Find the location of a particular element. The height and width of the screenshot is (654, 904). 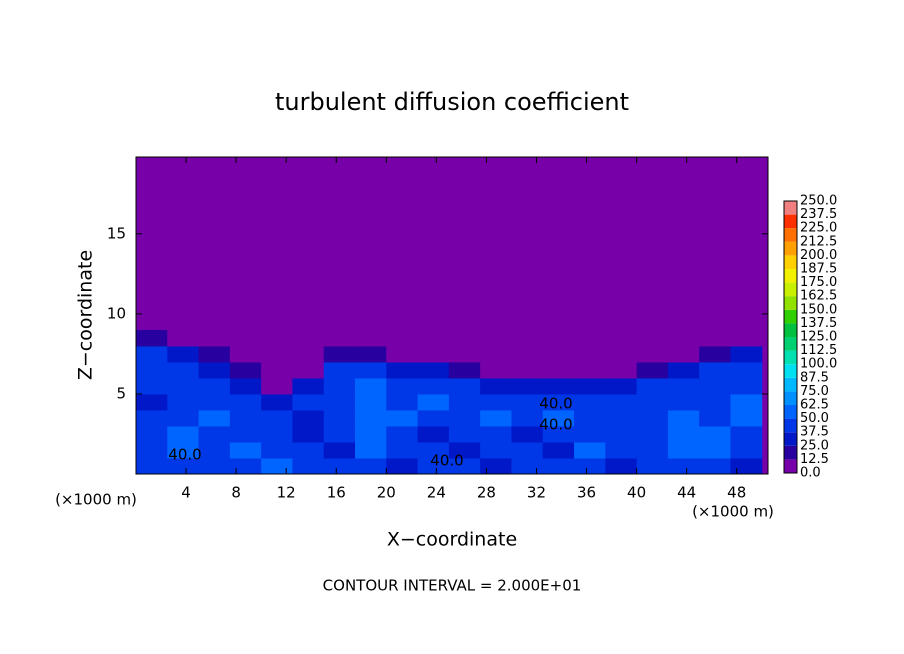

colorbar-label: 150.0 is located at coordinates (818, 309).